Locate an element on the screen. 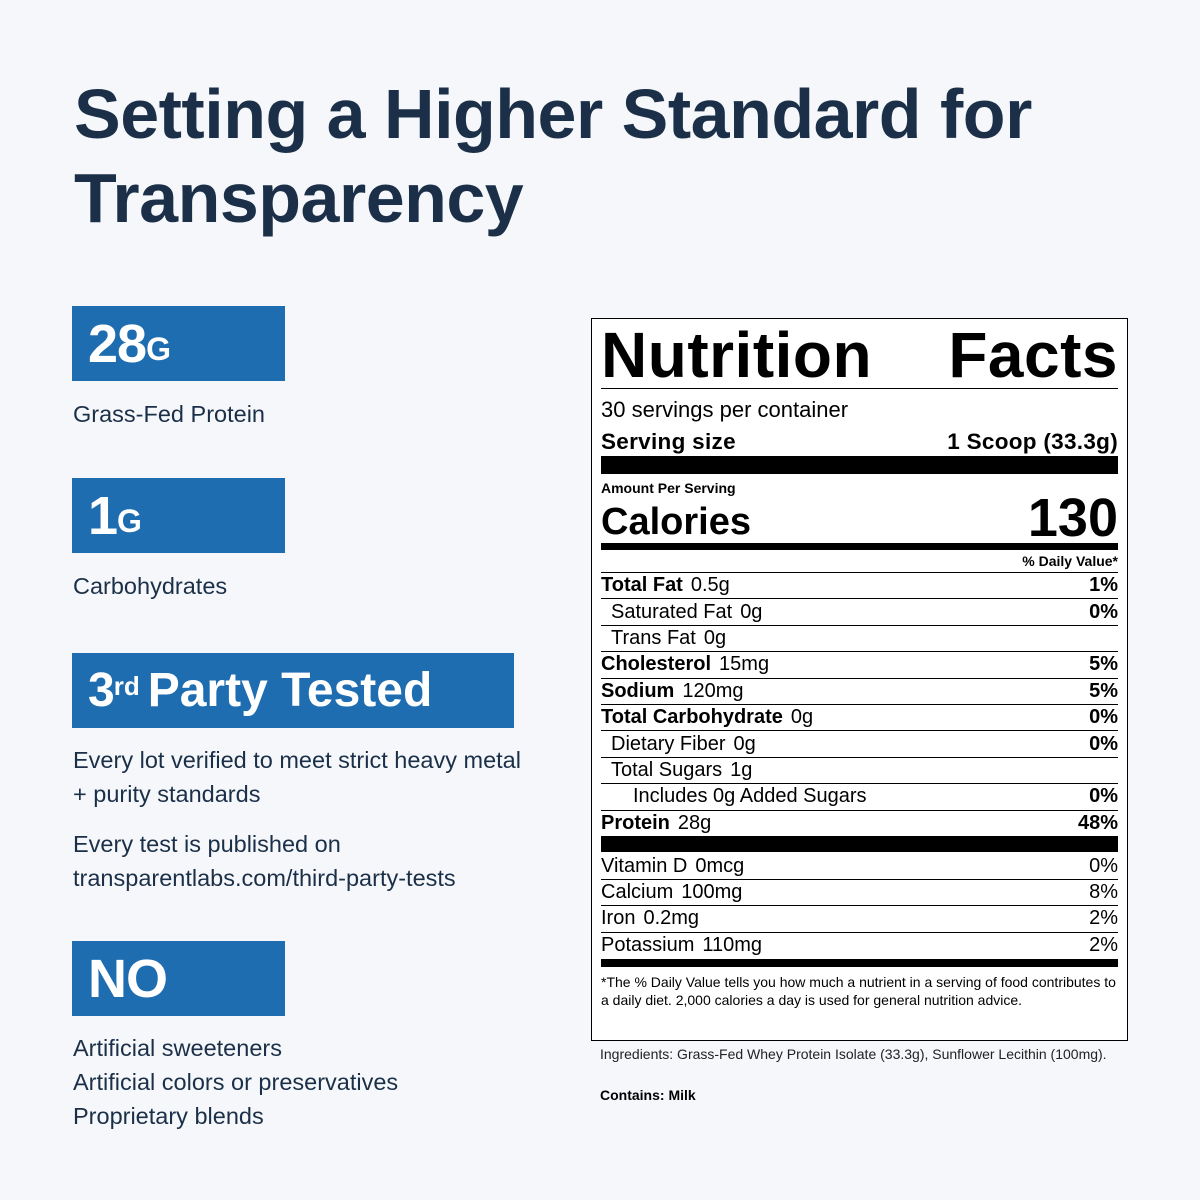 The image size is (1200, 1200). badge-value: 1 is located at coordinates (103, 515).